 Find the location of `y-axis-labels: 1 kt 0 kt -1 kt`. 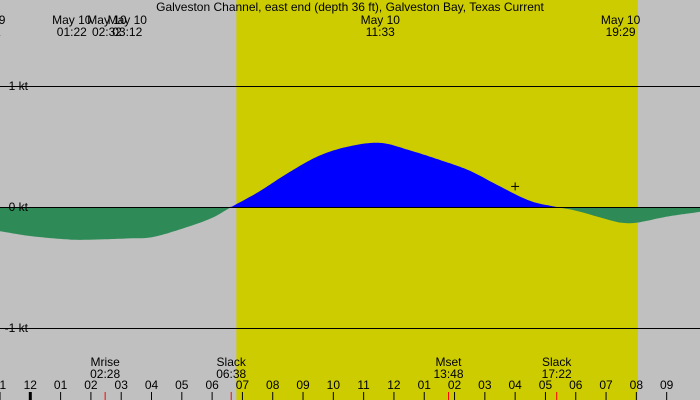

y-axis-labels: 1 kt 0 kt -1 kt is located at coordinates (17, 207).